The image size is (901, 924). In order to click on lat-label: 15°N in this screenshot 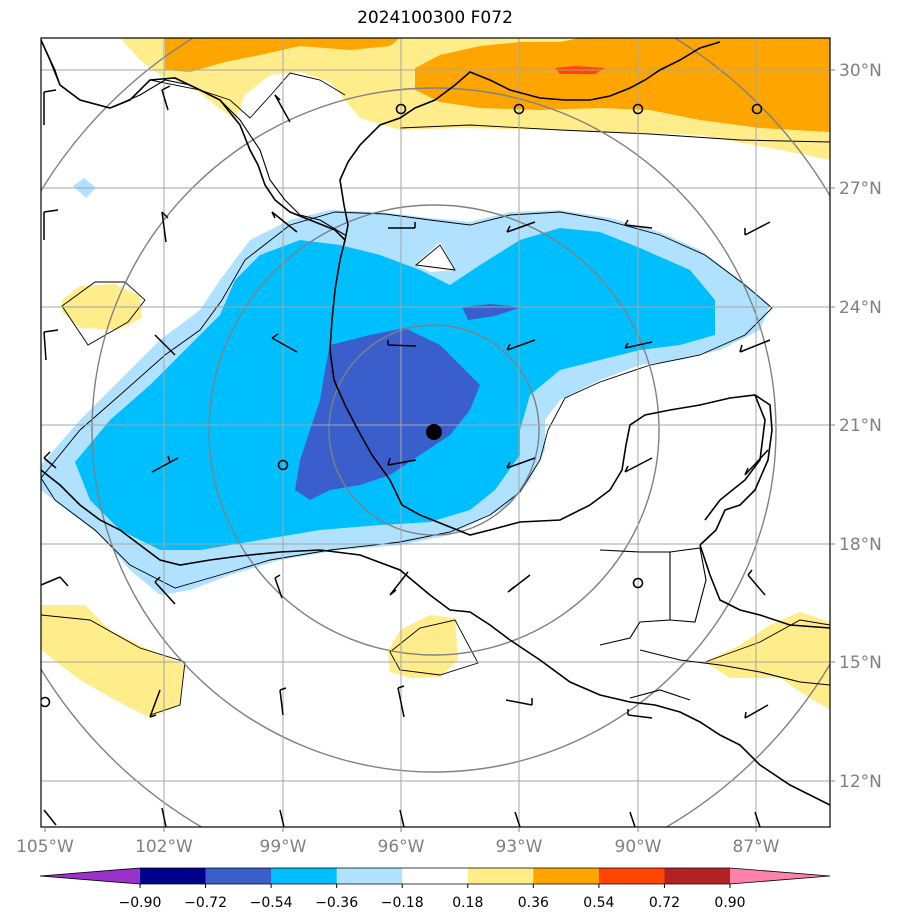, I will do `click(860, 663)`.